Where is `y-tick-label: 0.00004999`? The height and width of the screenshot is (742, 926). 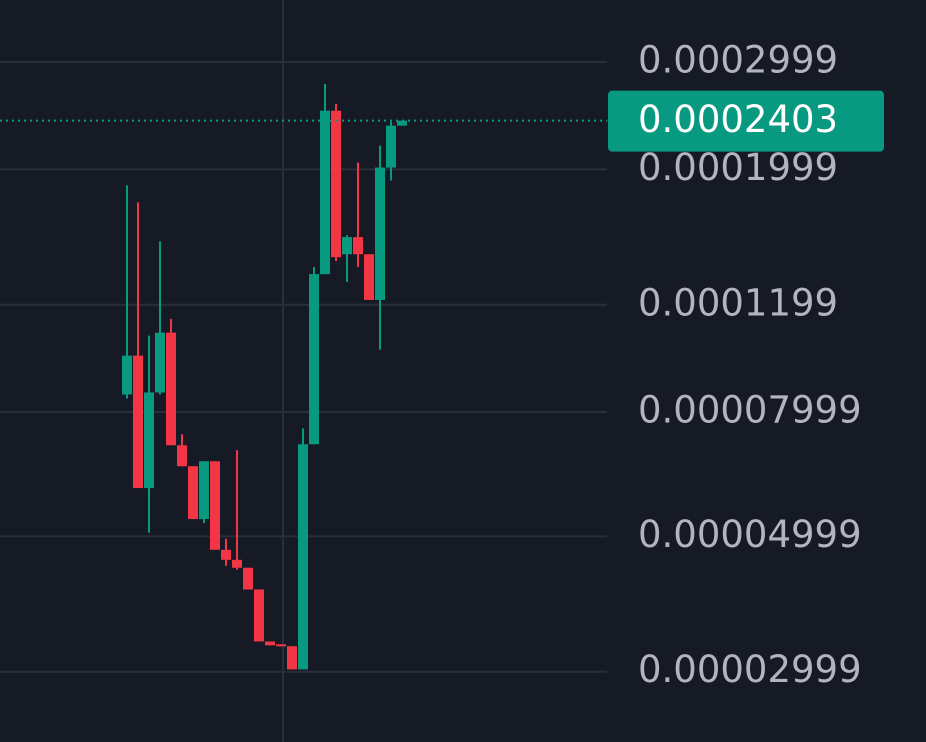
y-tick-label: 0.00004999 is located at coordinates (750, 534).